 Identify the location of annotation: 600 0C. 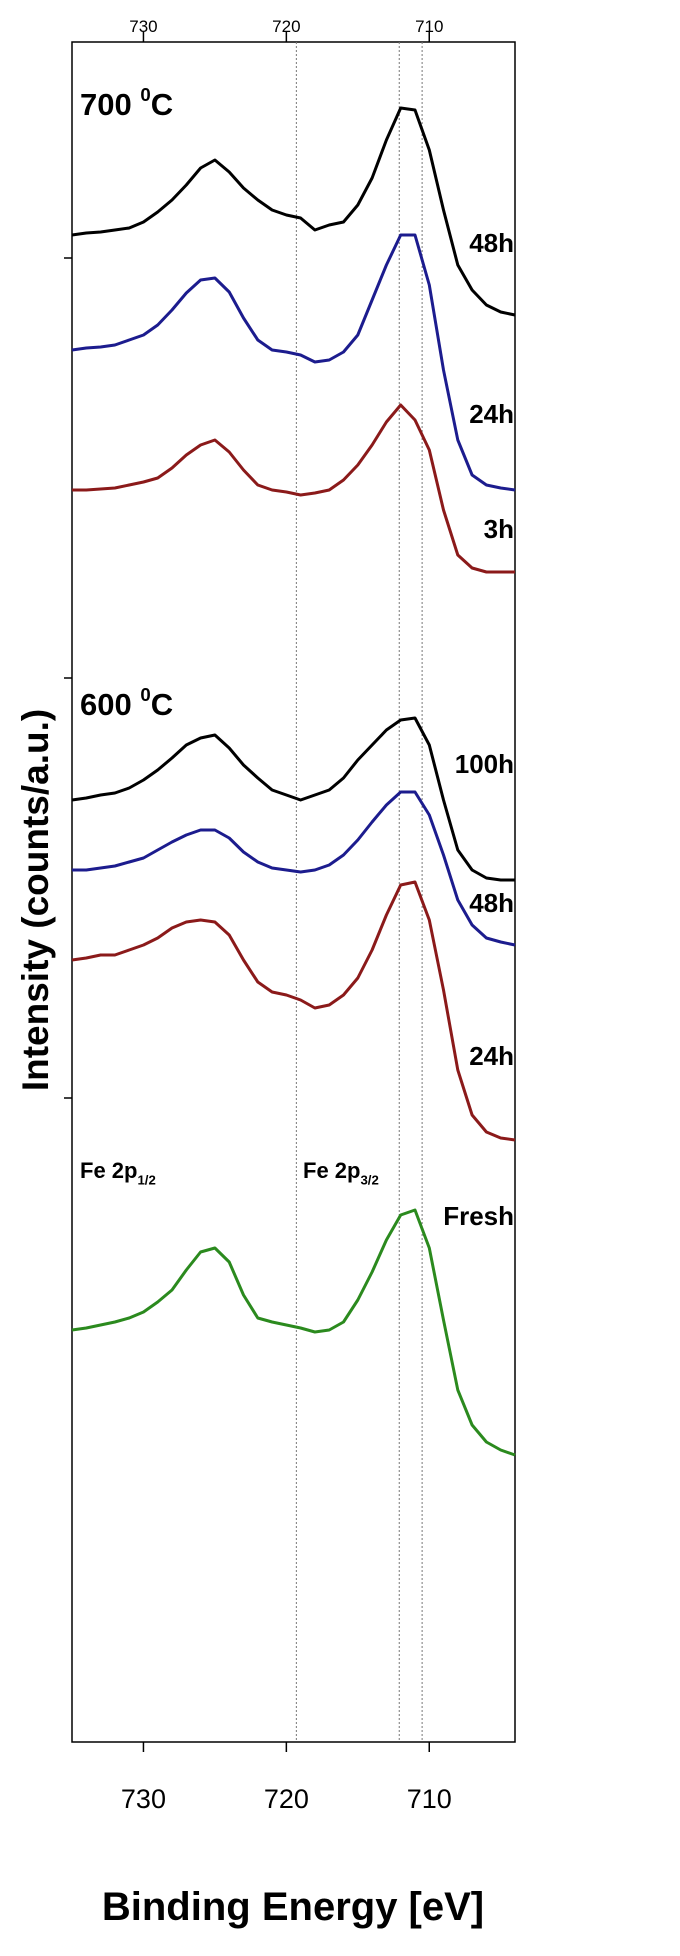
(126, 703).